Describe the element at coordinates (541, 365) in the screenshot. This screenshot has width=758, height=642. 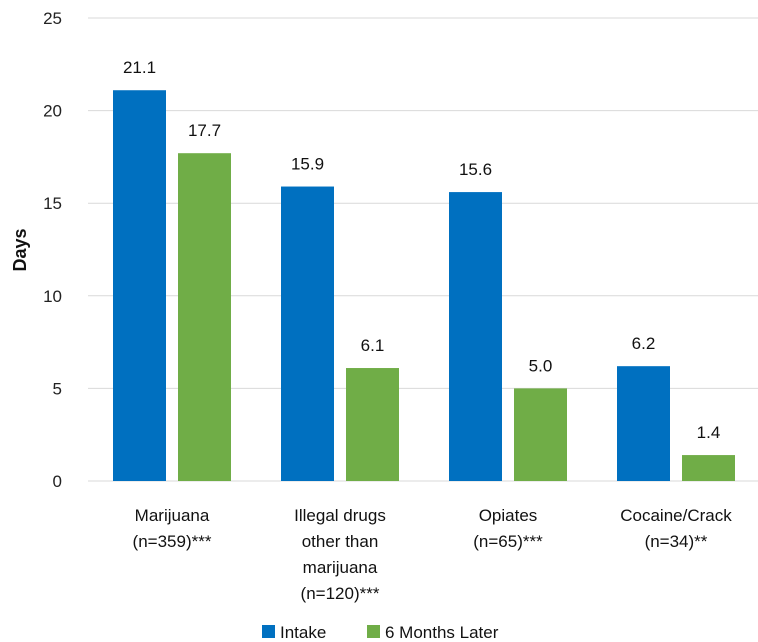
I see `data-label: 5.0` at that location.